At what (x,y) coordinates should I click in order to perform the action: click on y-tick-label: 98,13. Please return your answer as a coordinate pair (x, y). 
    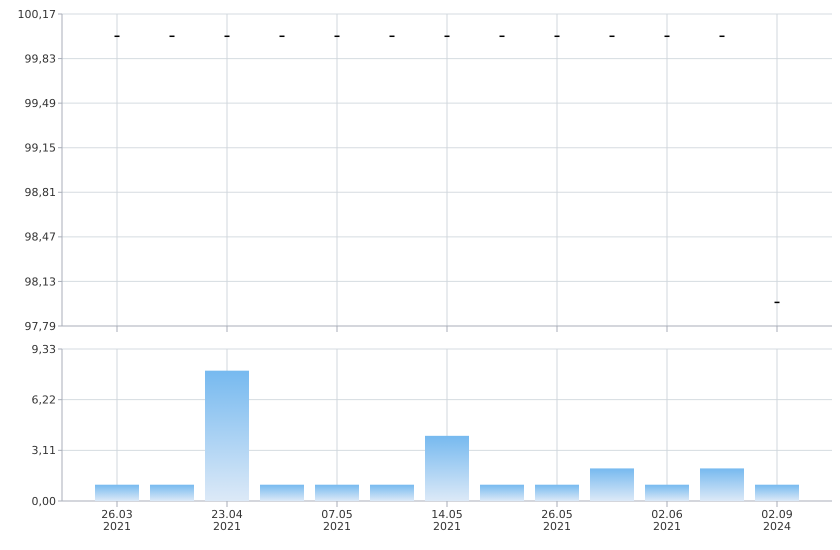
    Looking at the image, I should click on (40, 281).